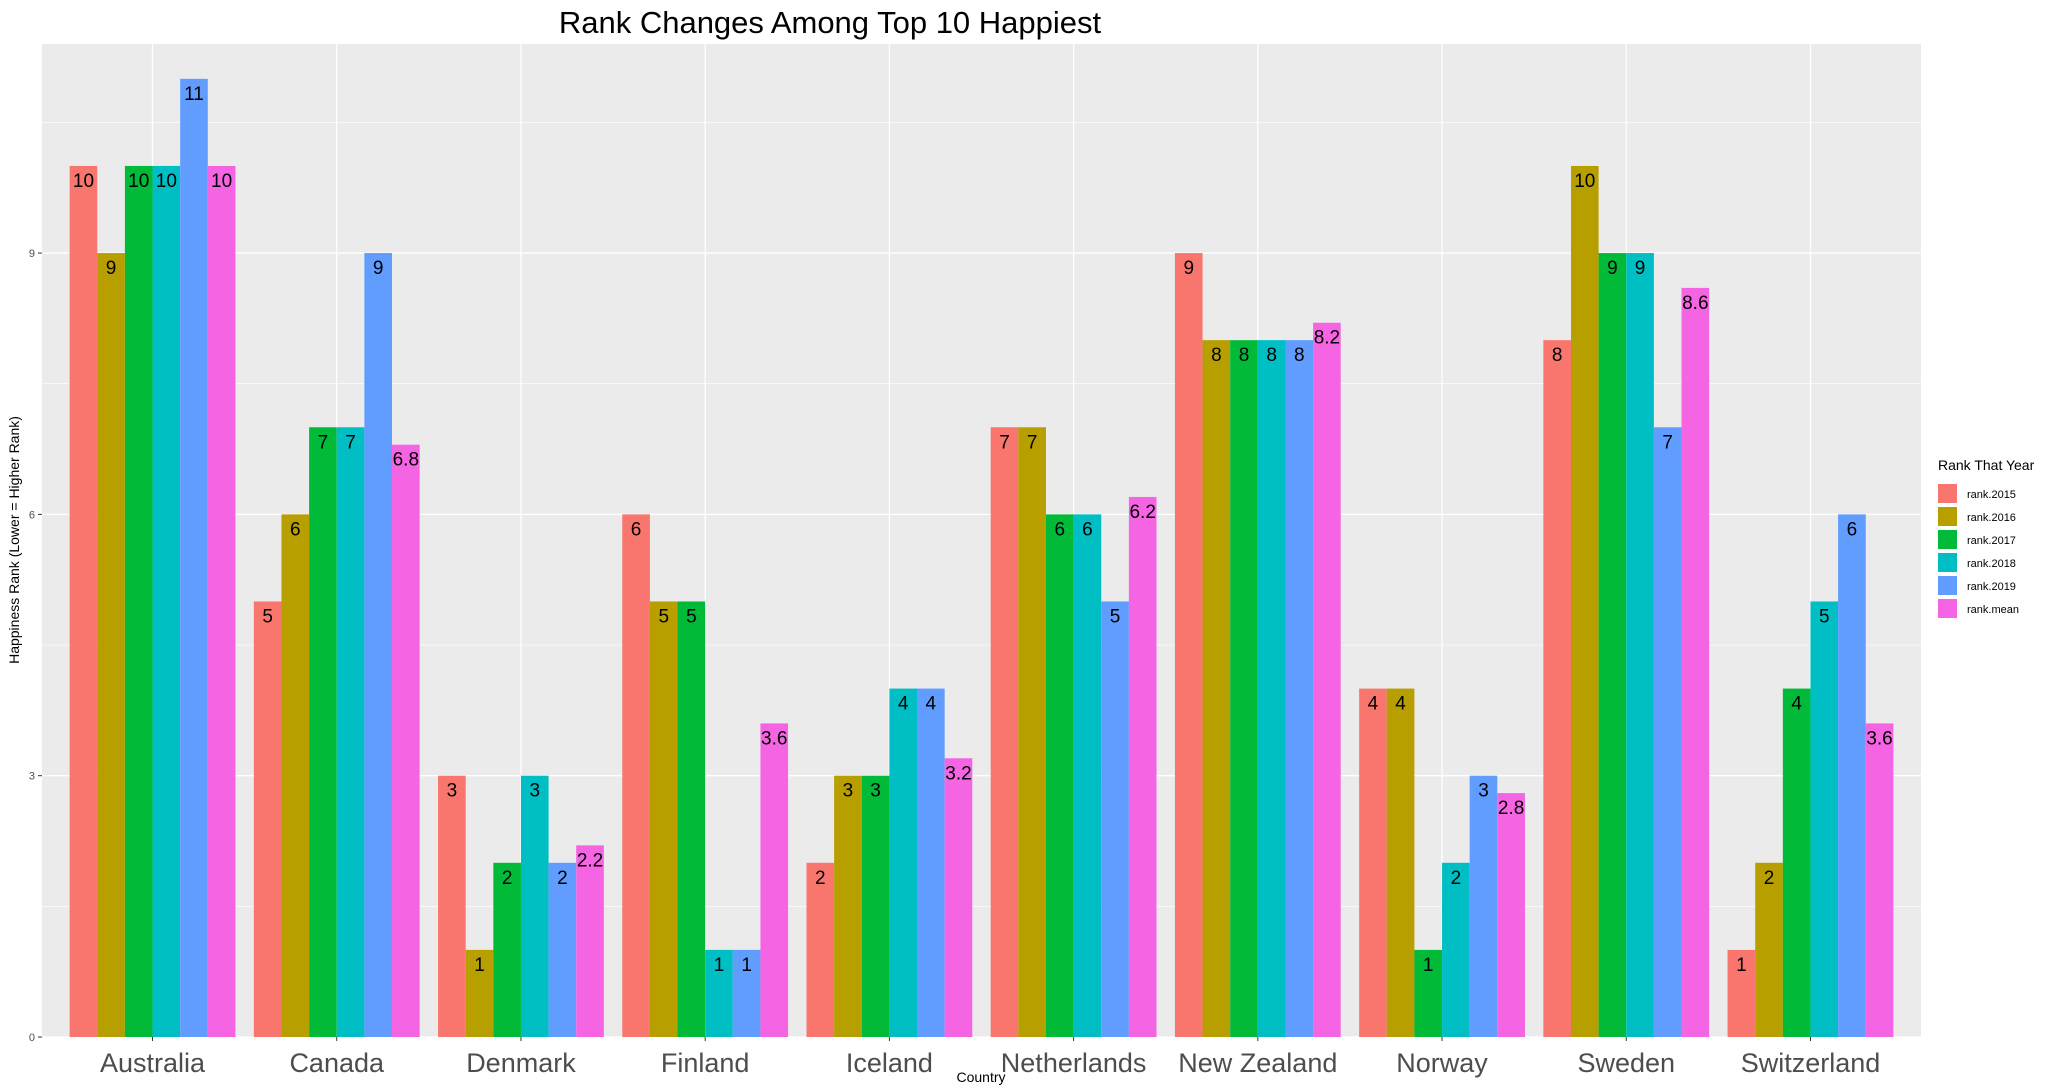 Image resolution: width=2048 pixels, height=1089 pixels. What do you see at coordinates (705, 1063) in the screenshot?
I see `x-tick-label: Finland` at bounding box center [705, 1063].